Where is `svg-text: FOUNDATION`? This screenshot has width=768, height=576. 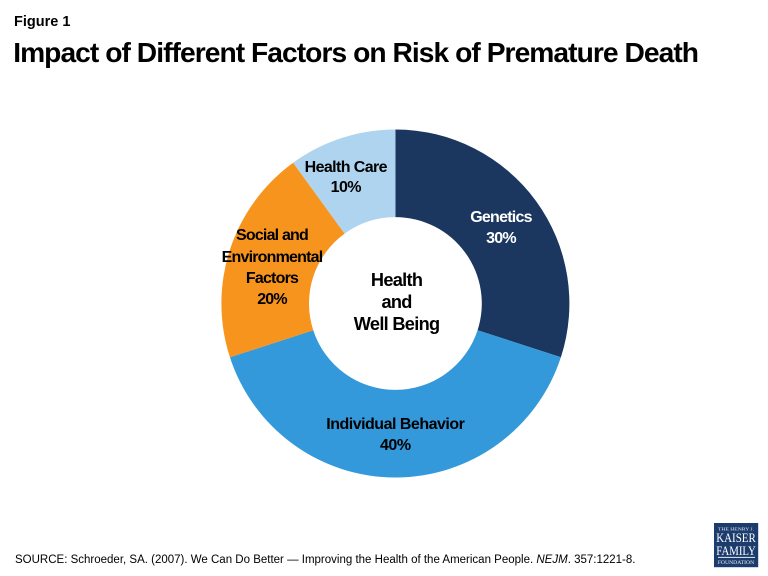
svg-text: FOUNDATION is located at coordinates (736, 562).